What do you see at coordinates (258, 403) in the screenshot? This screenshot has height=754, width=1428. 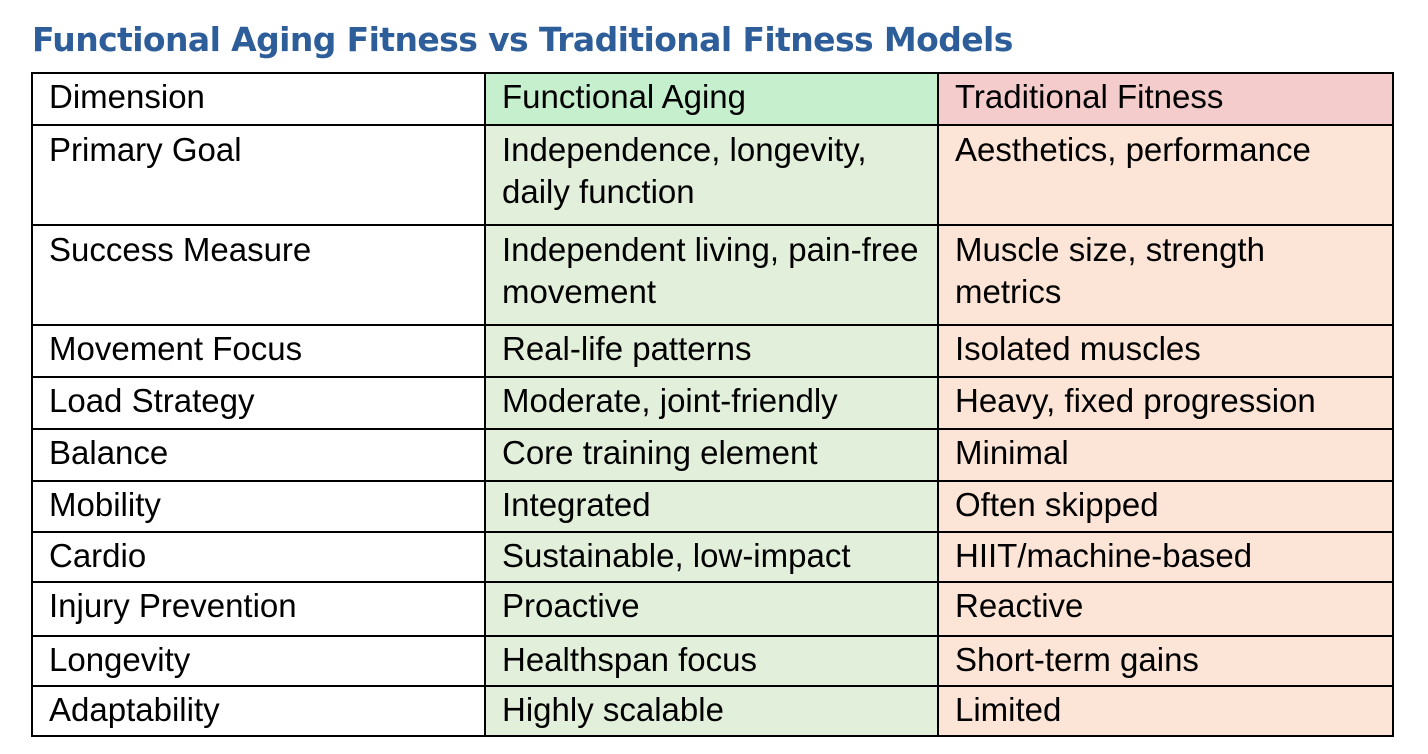 I see `dimension-cell: Load Strategy` at bounding box center [258, 403].